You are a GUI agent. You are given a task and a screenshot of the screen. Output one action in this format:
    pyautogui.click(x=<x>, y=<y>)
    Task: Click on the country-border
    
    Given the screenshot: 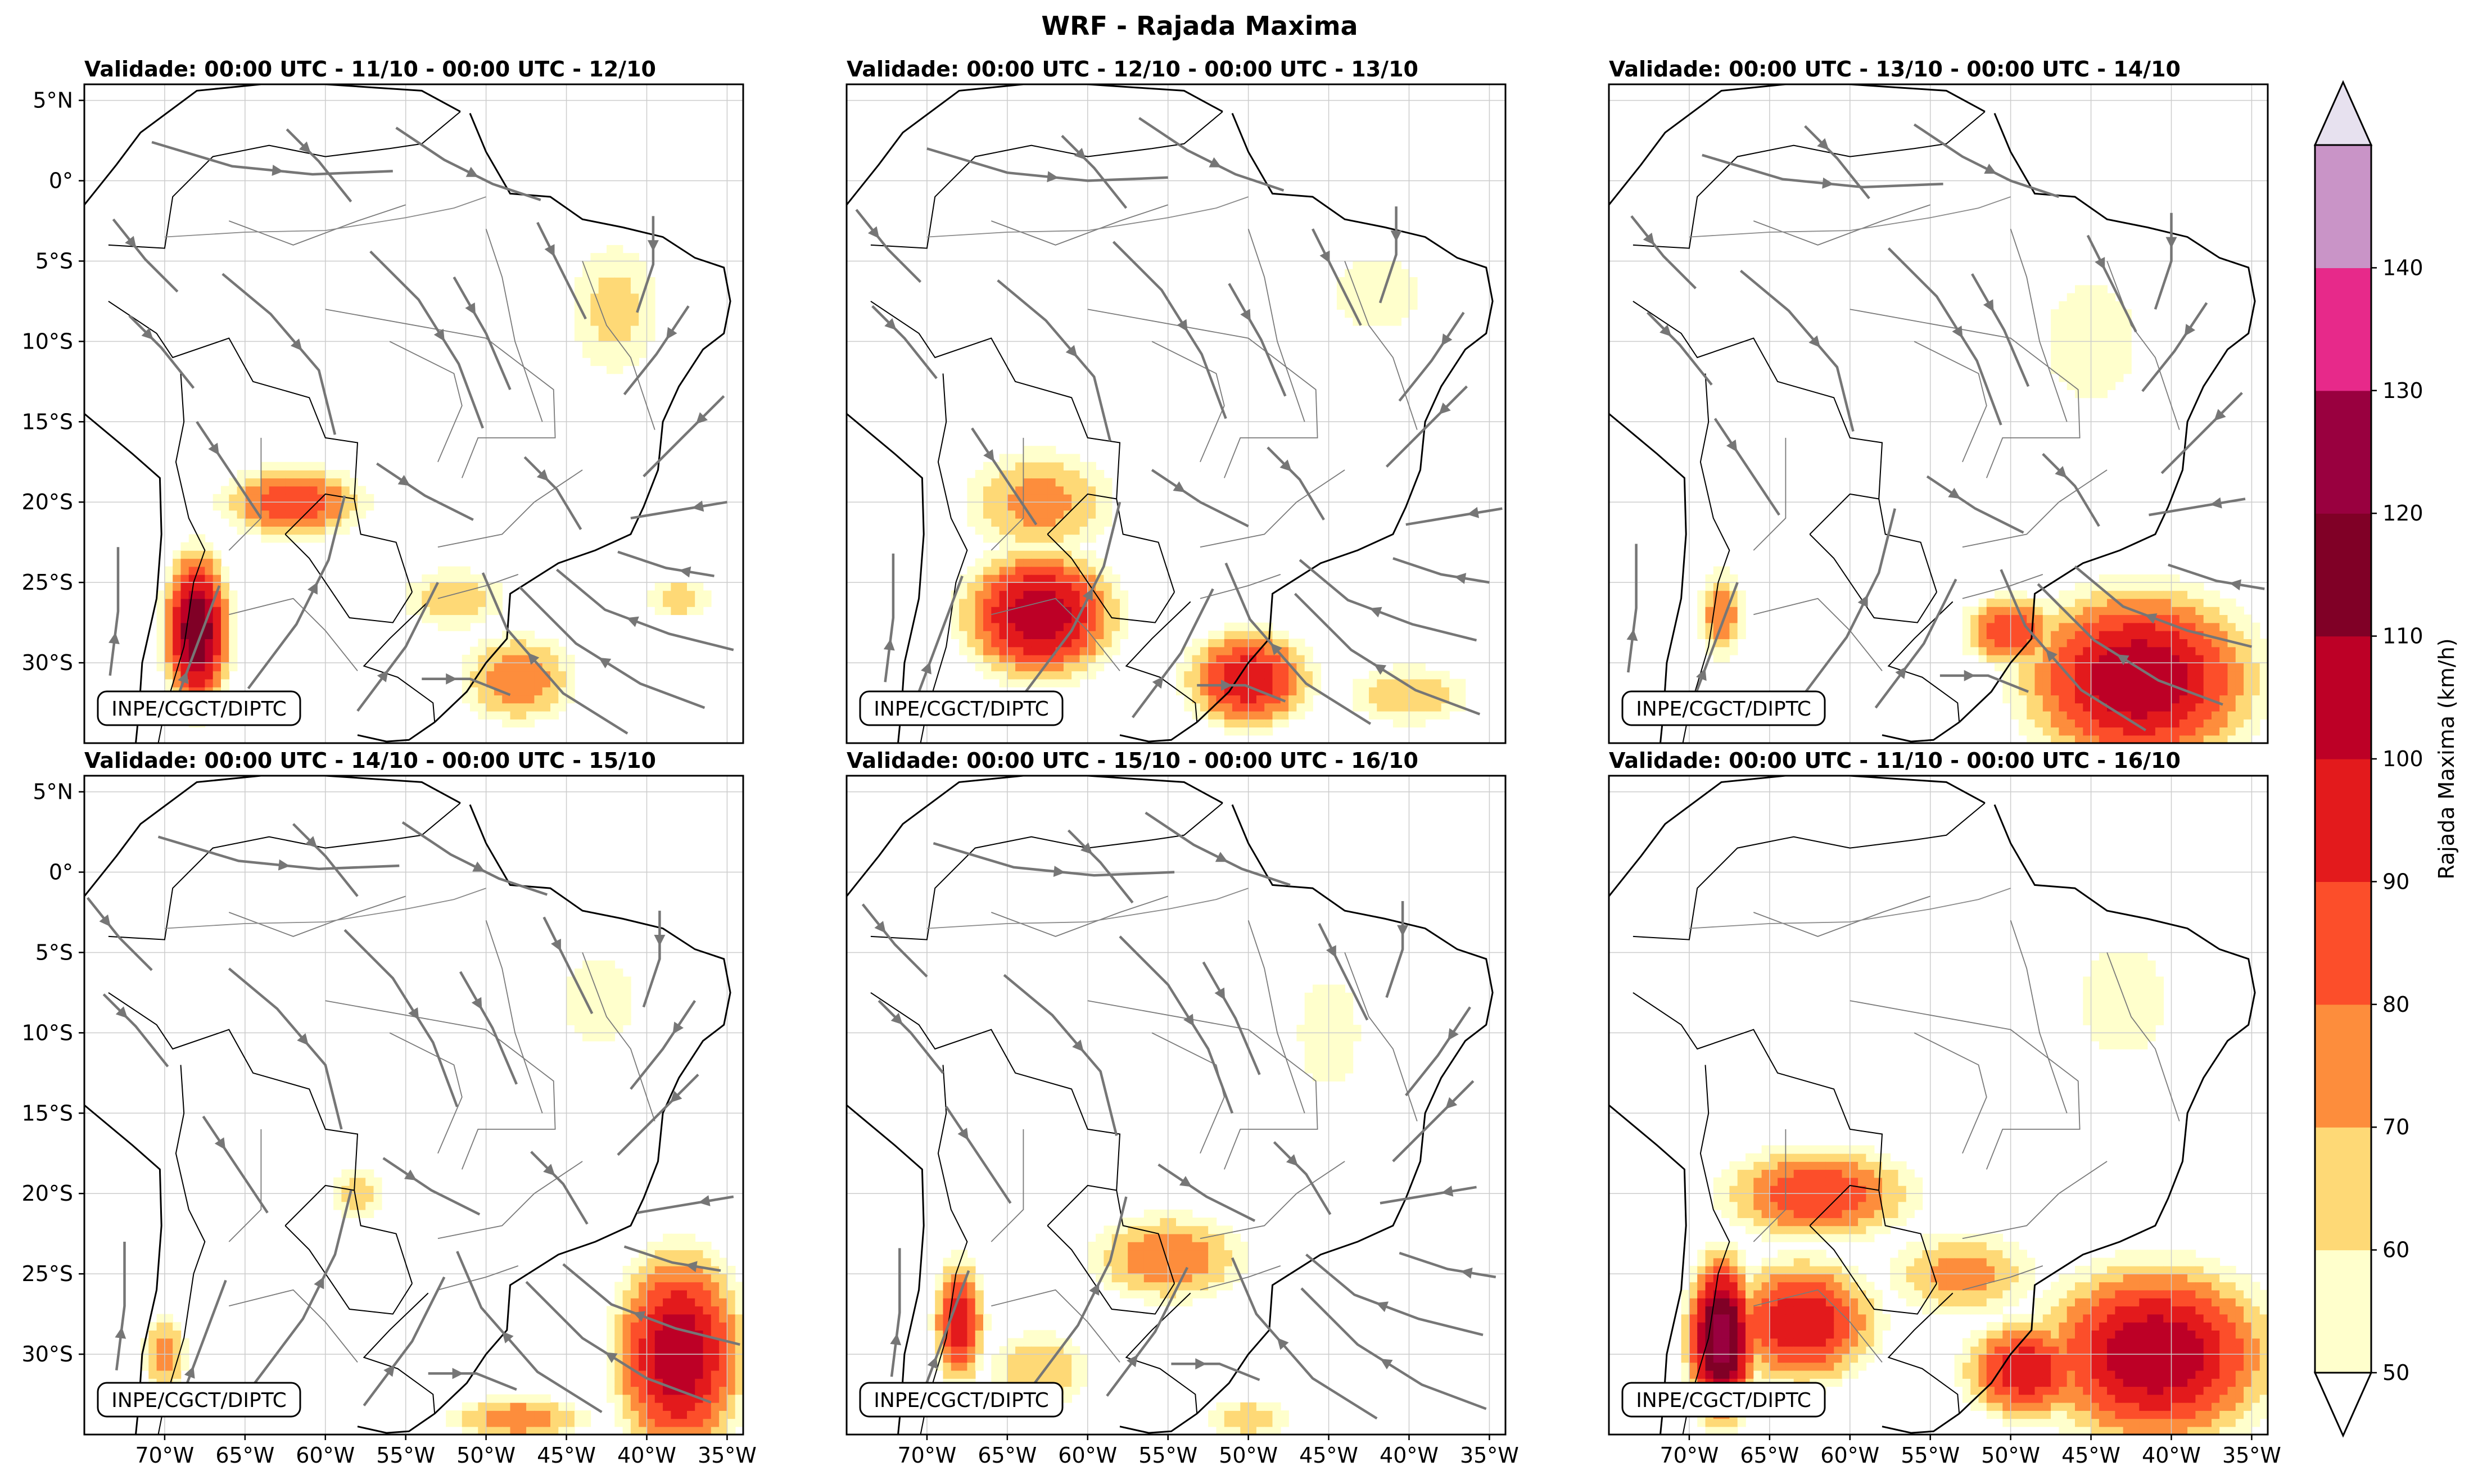 What is the action you would take?
    pyautogui.click(x=399, y=661)
    